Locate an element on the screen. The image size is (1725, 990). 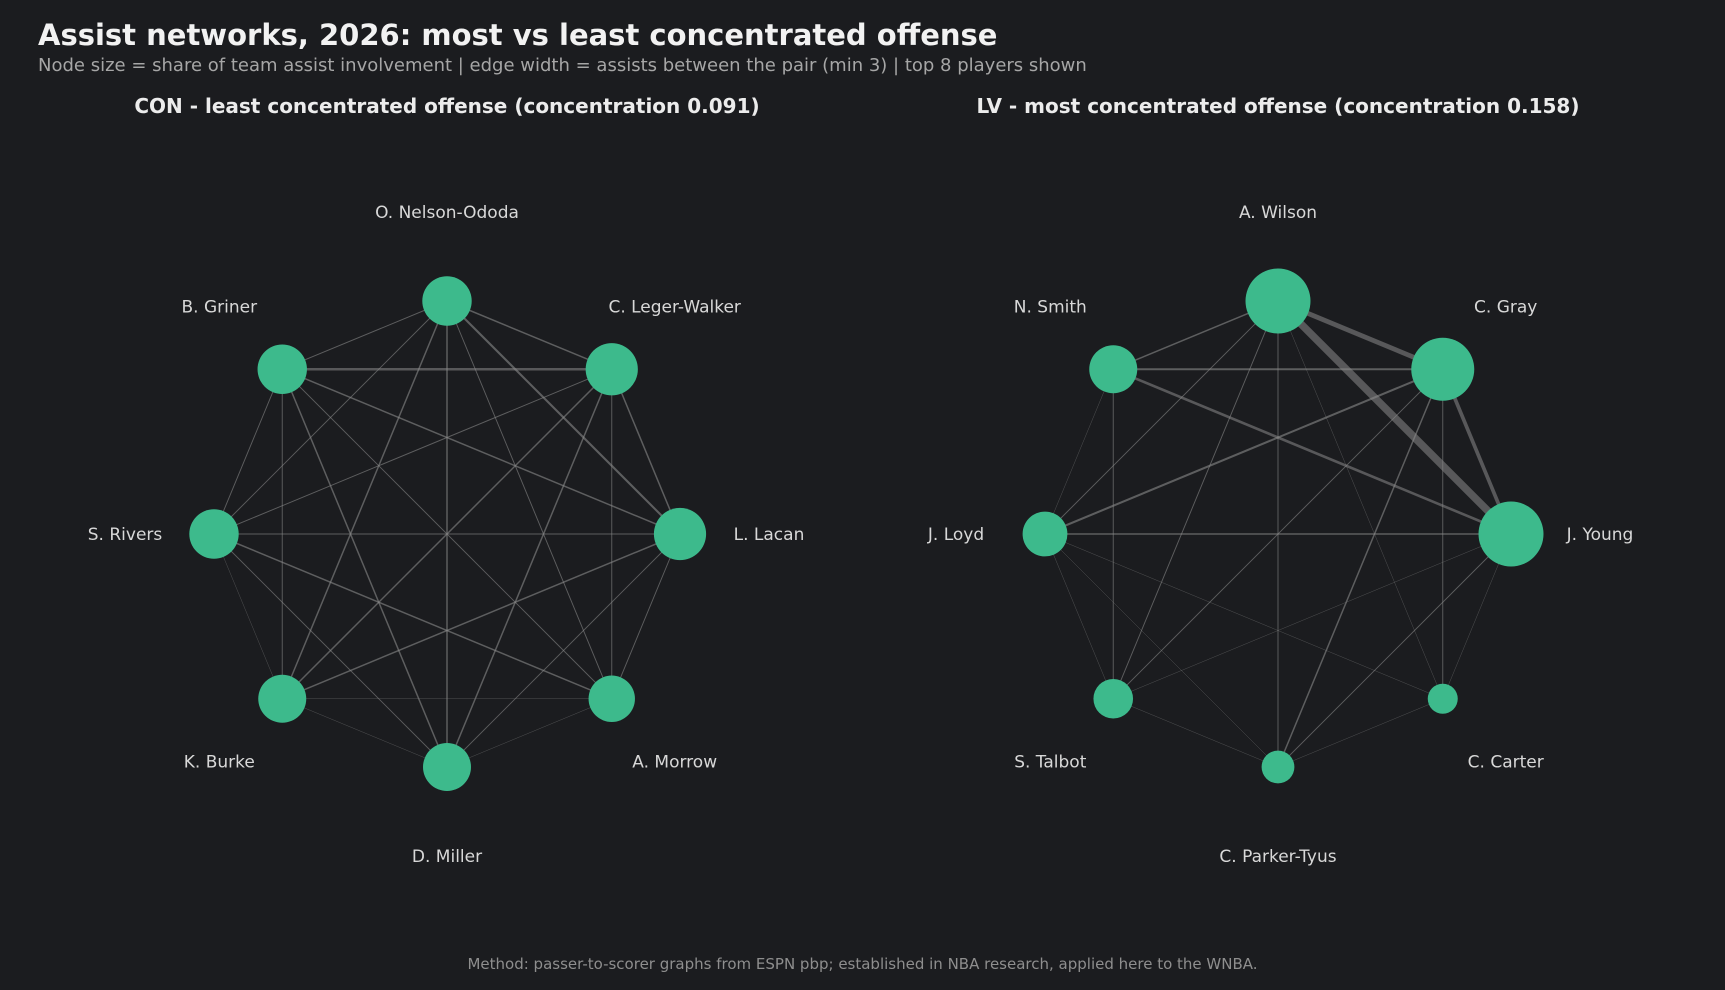
node-s-talbot is located at coordinates (1113, 698).